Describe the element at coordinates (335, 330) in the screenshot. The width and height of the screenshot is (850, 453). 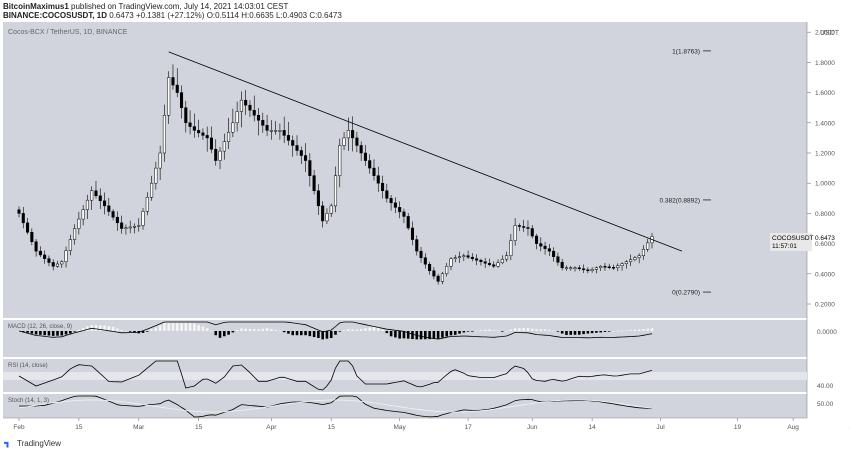
I see `macd-line` at that location.